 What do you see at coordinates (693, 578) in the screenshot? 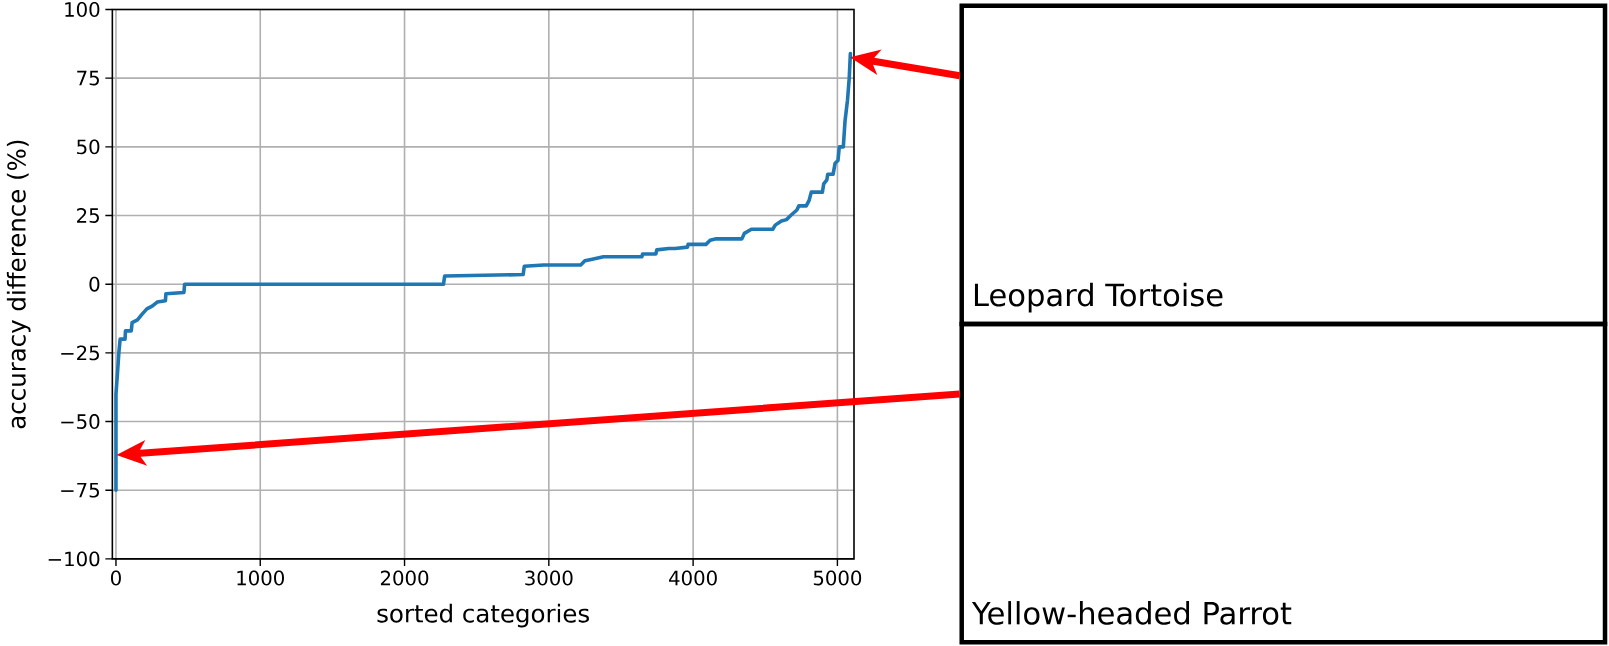
I see `x-tick-label: 4000` at bounding box center [693, 578].